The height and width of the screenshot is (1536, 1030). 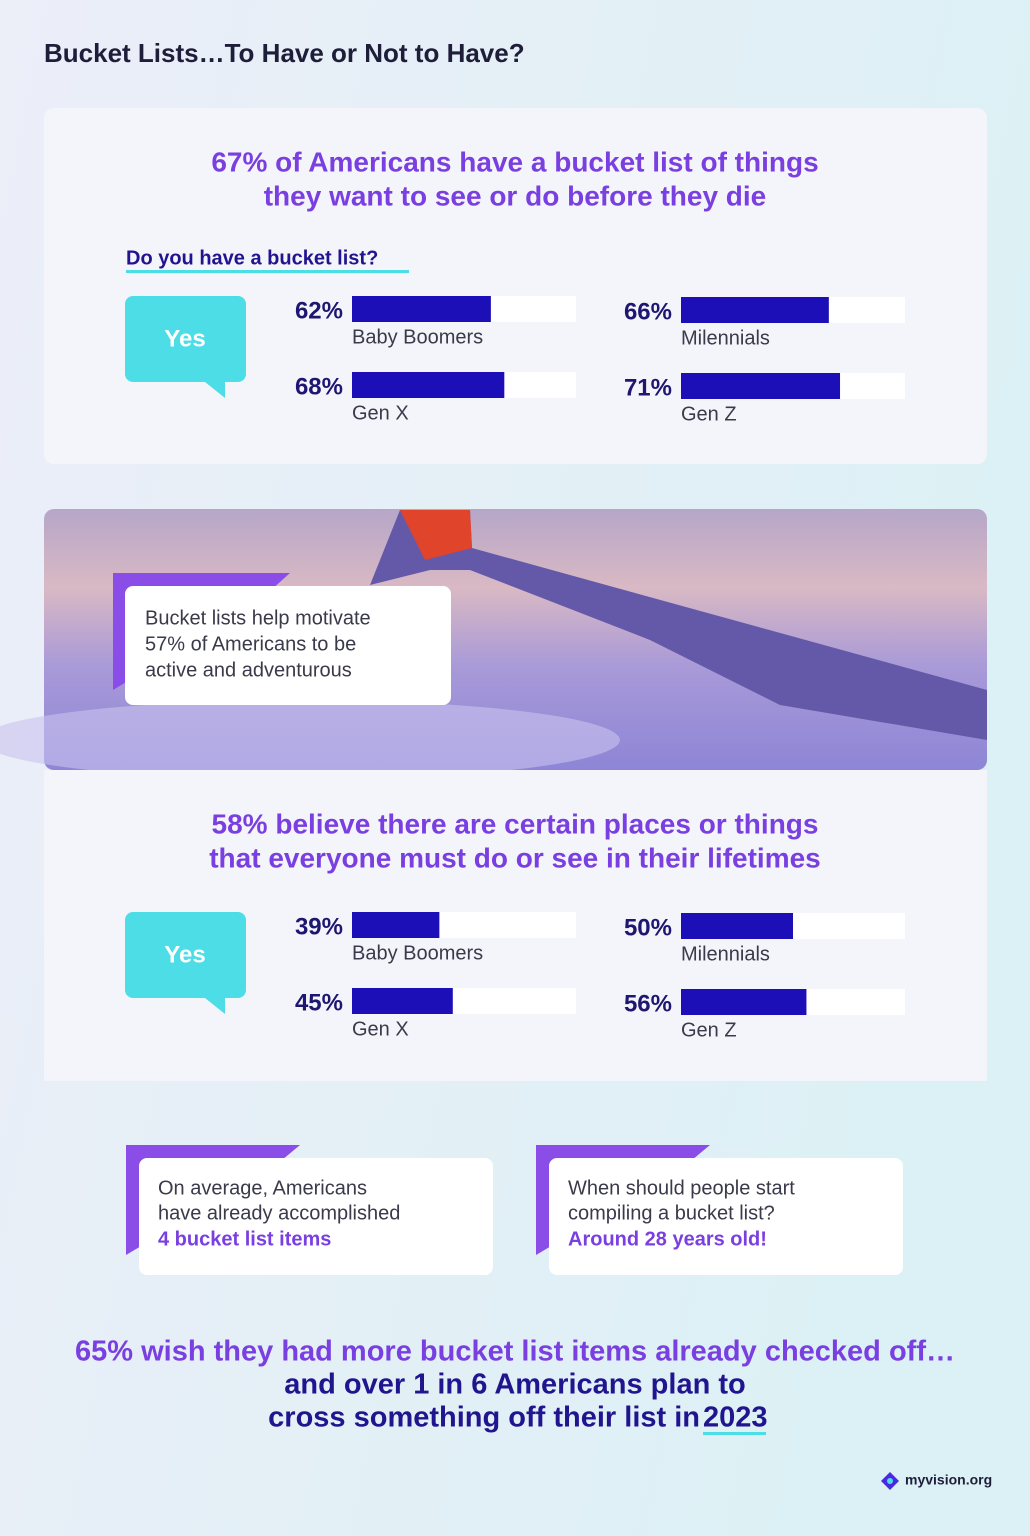 I want to click on closing: and over 1 in 6 Americans plan to, so click(x=514, y=1385).